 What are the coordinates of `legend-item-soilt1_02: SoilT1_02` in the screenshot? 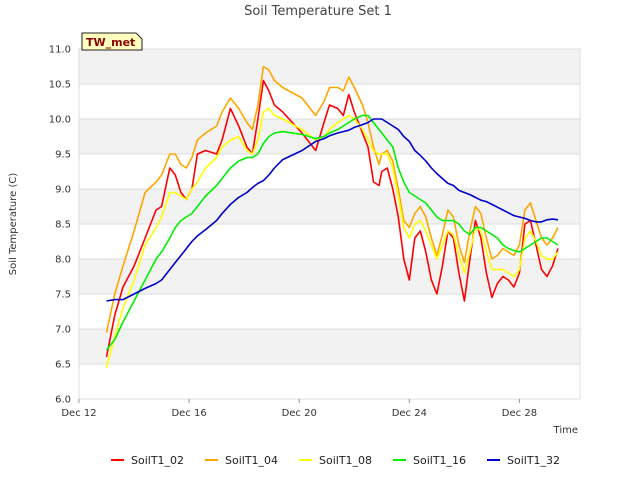 It's located at (147, 460).